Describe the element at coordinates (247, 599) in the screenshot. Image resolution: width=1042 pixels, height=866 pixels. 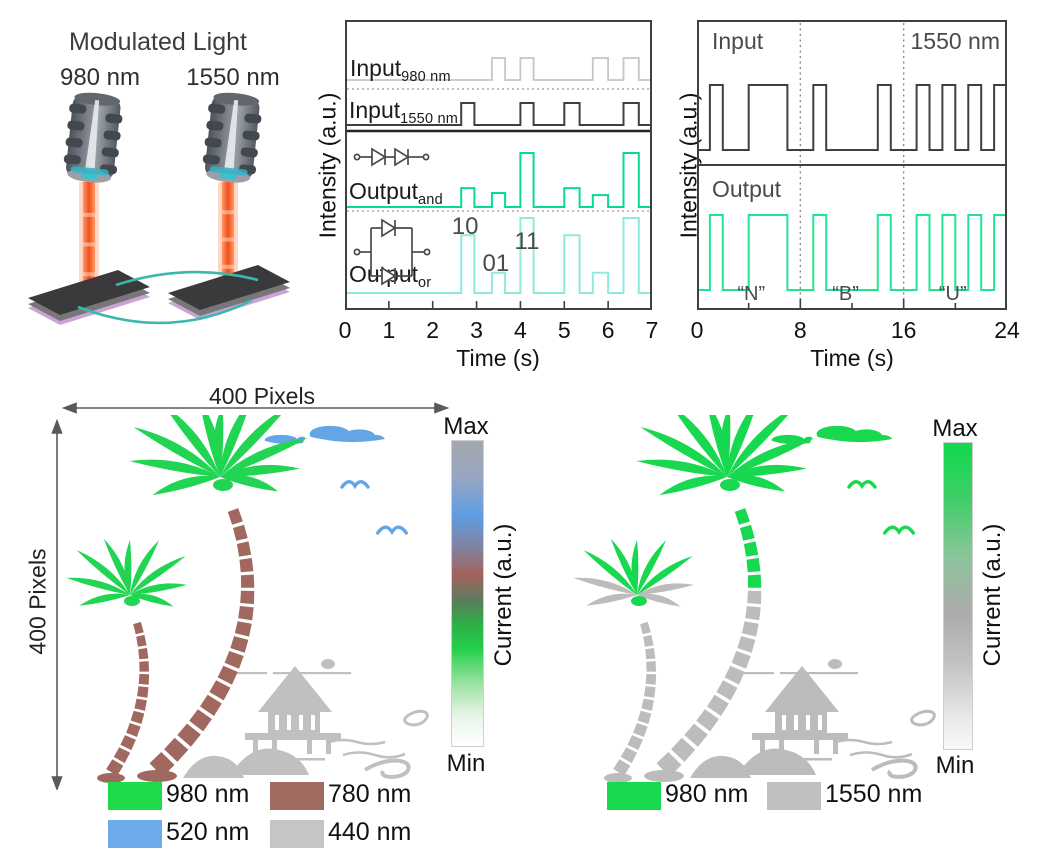
I see `beach-scene-multiwavelength` at that location.